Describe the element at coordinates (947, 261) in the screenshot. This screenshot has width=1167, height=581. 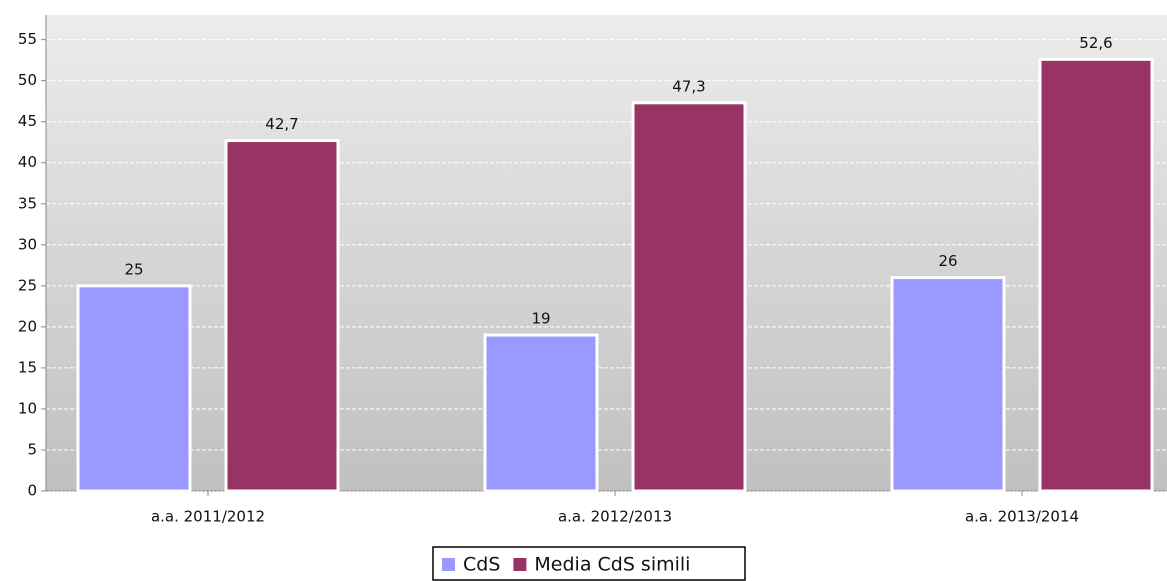
I see `value-label: 26` at that location.